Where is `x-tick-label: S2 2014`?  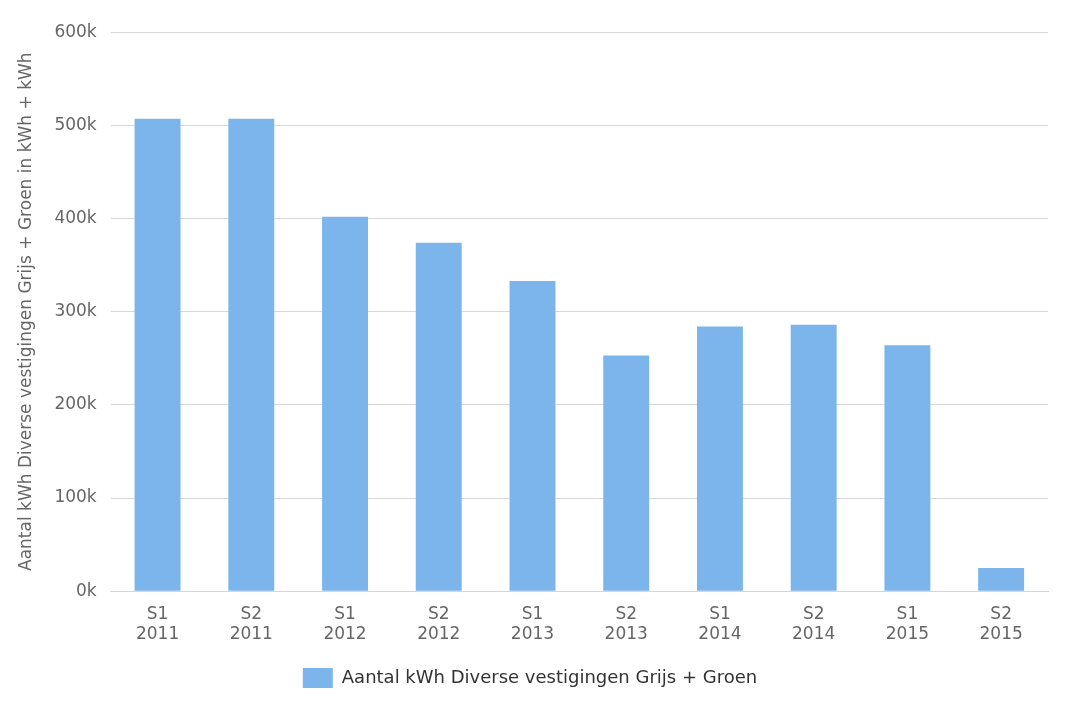
x-tick-label: S2 2014 is located at coordinates (814, 623).